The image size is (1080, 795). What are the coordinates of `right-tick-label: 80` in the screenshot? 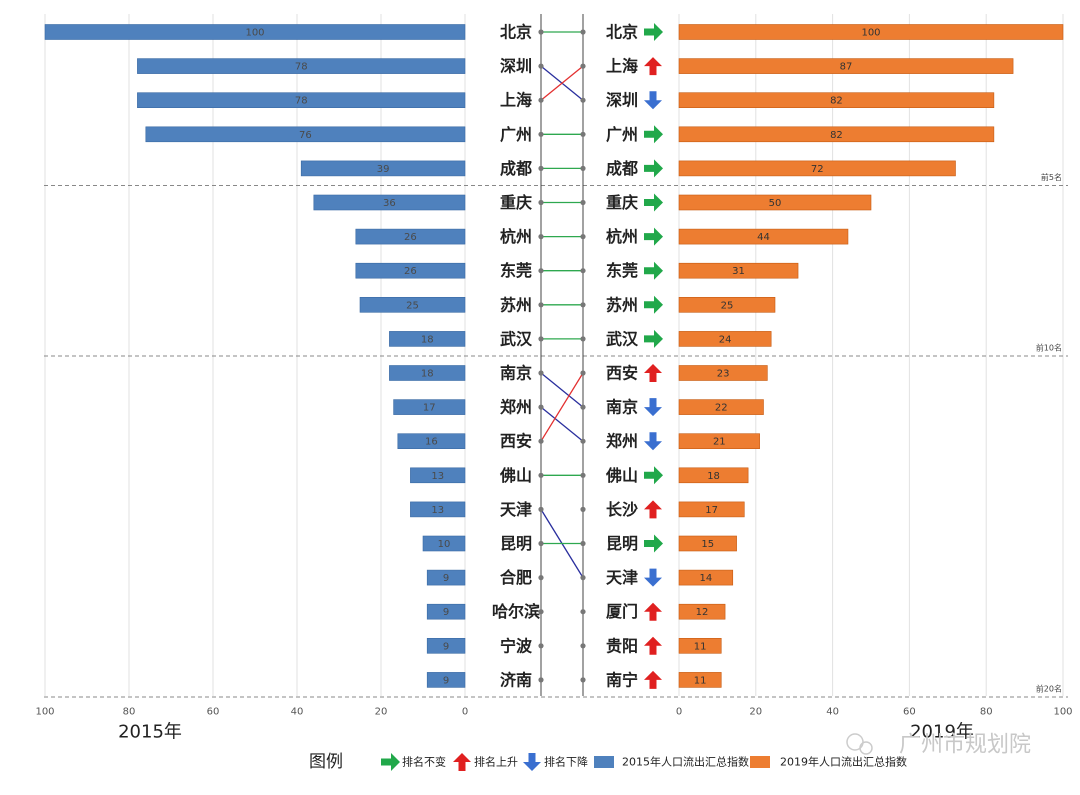 It's located at (986, 712).